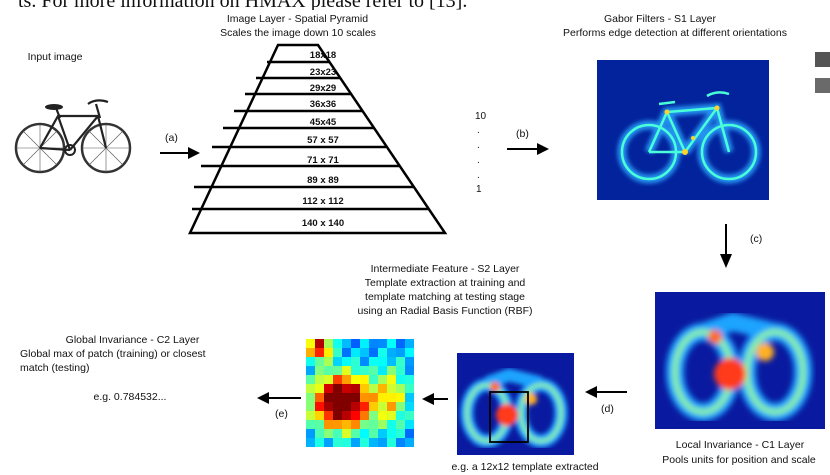  I want to click on c2-line: match (testing), so click(55, 368).